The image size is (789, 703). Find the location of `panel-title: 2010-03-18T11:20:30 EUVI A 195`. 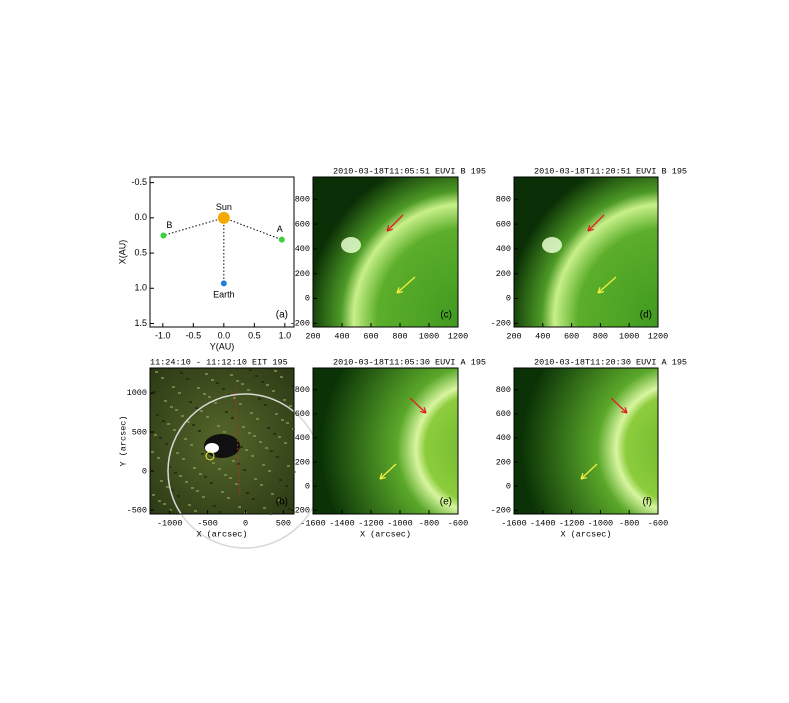

panel-title: 2010-03-18T11:20:30 EUVI A 195 is located at coordinates (610, 362).